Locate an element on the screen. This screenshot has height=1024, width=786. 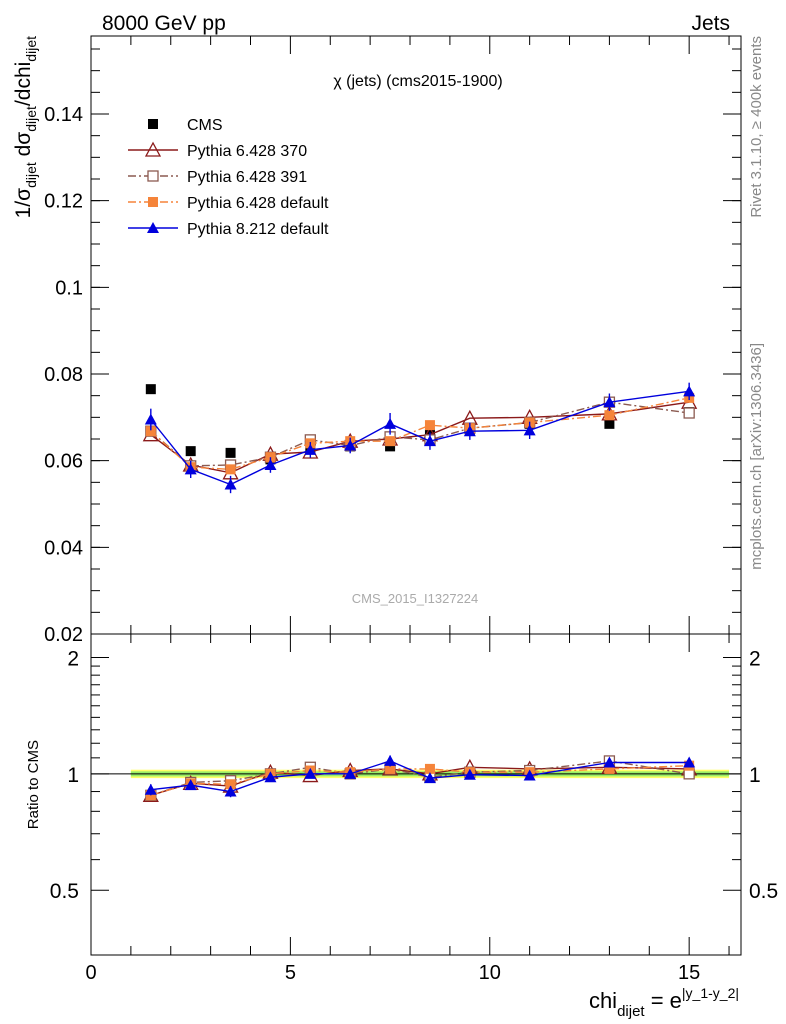
x-tick-label: 10 is located at coordinates (490, 973).